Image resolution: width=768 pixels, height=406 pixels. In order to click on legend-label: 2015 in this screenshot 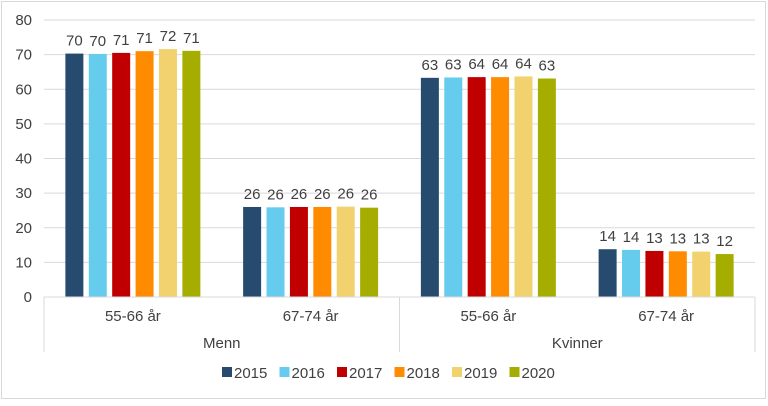, I will do `click(250, 373)`.